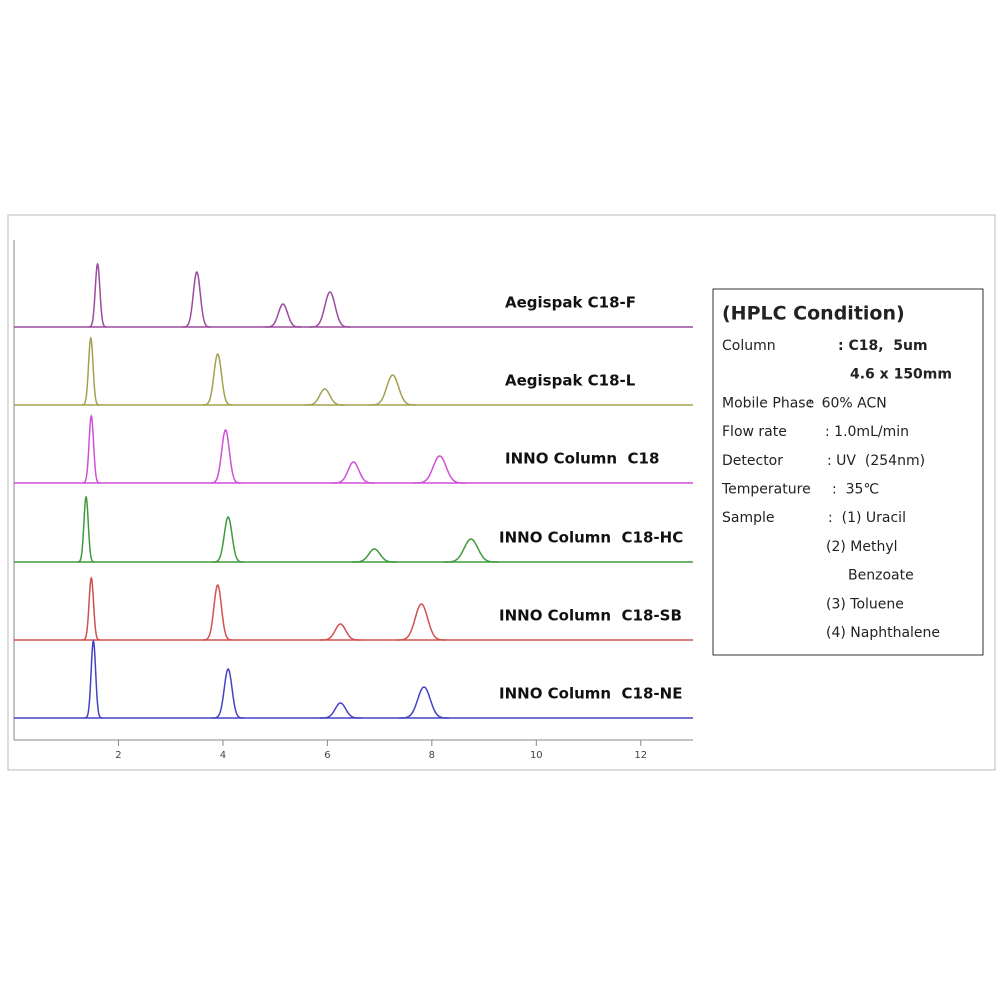 Image resolution: width=1000 pixels, height=1000 pixels. I want to click on condition-value: : 60% ACN, so click(847, 403).